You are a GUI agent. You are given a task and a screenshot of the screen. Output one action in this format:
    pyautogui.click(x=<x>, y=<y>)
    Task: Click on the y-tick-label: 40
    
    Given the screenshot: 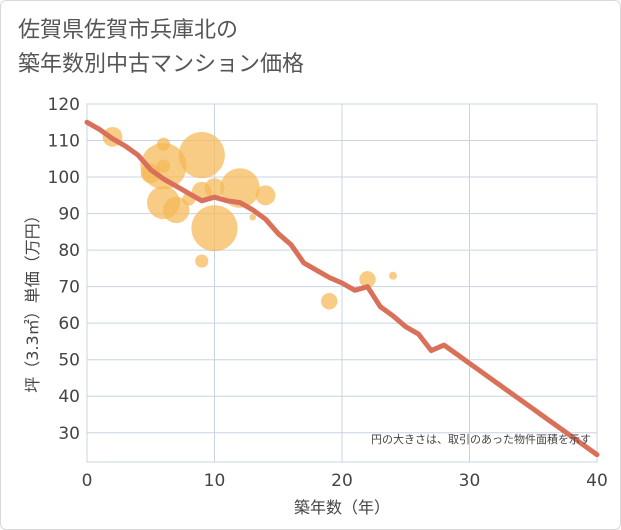 What is the action you would take?
    pyautogui.click(x=69, y=397)
    